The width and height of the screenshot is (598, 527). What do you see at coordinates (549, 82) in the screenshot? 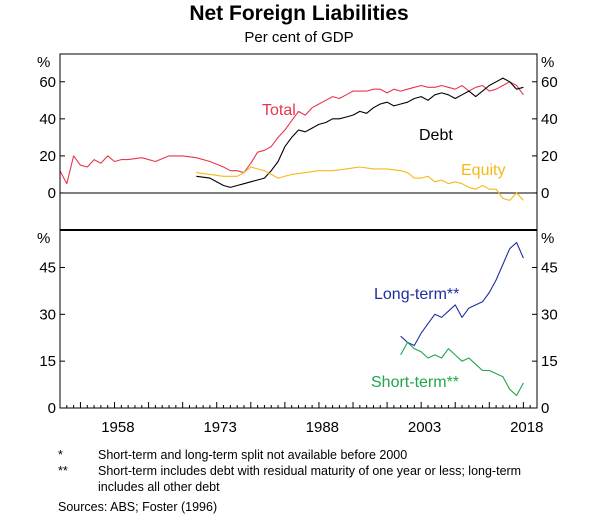
I see `y-tick-label-right: 60` at bounding box center [549, 82].